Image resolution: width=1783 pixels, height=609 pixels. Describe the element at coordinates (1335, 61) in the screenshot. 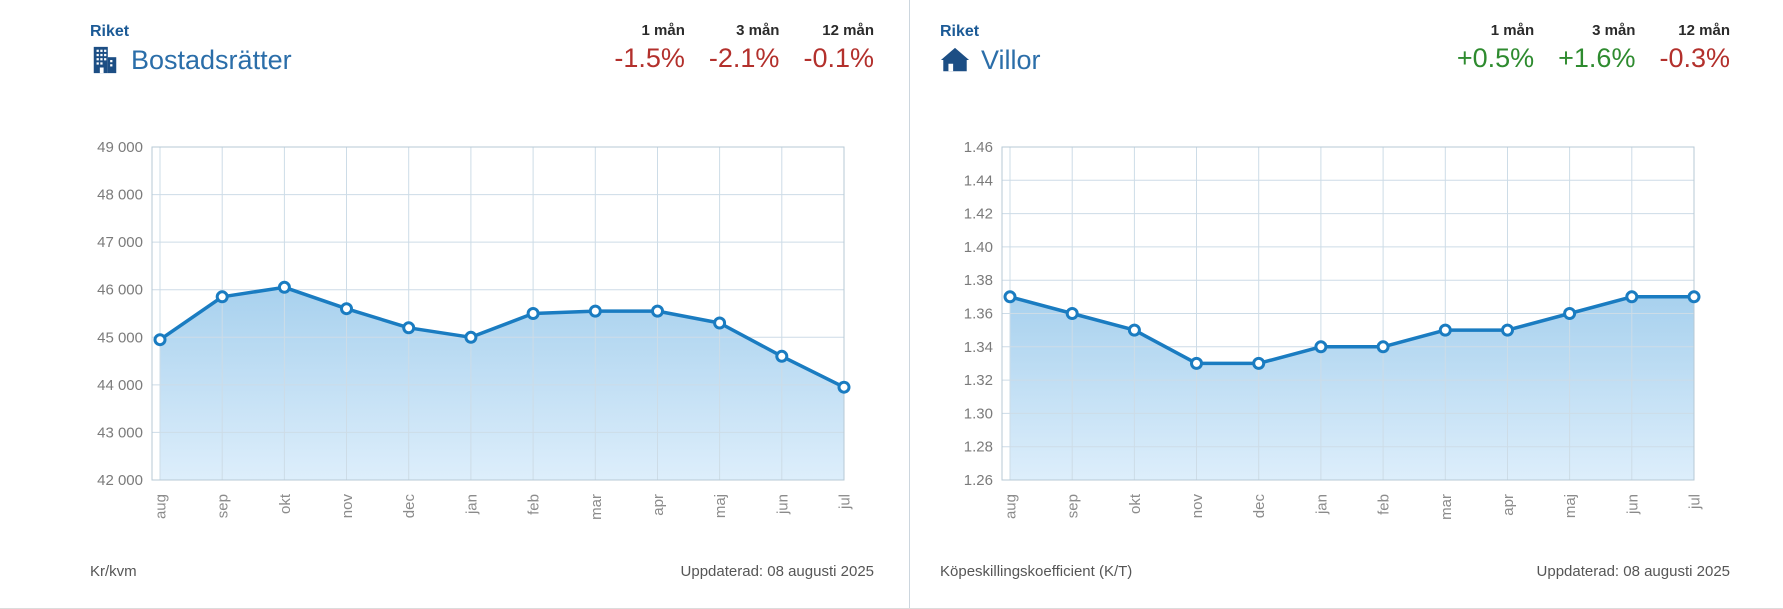

I see `panel-header: Riket Villor 1 mån +0.5%` at that location.